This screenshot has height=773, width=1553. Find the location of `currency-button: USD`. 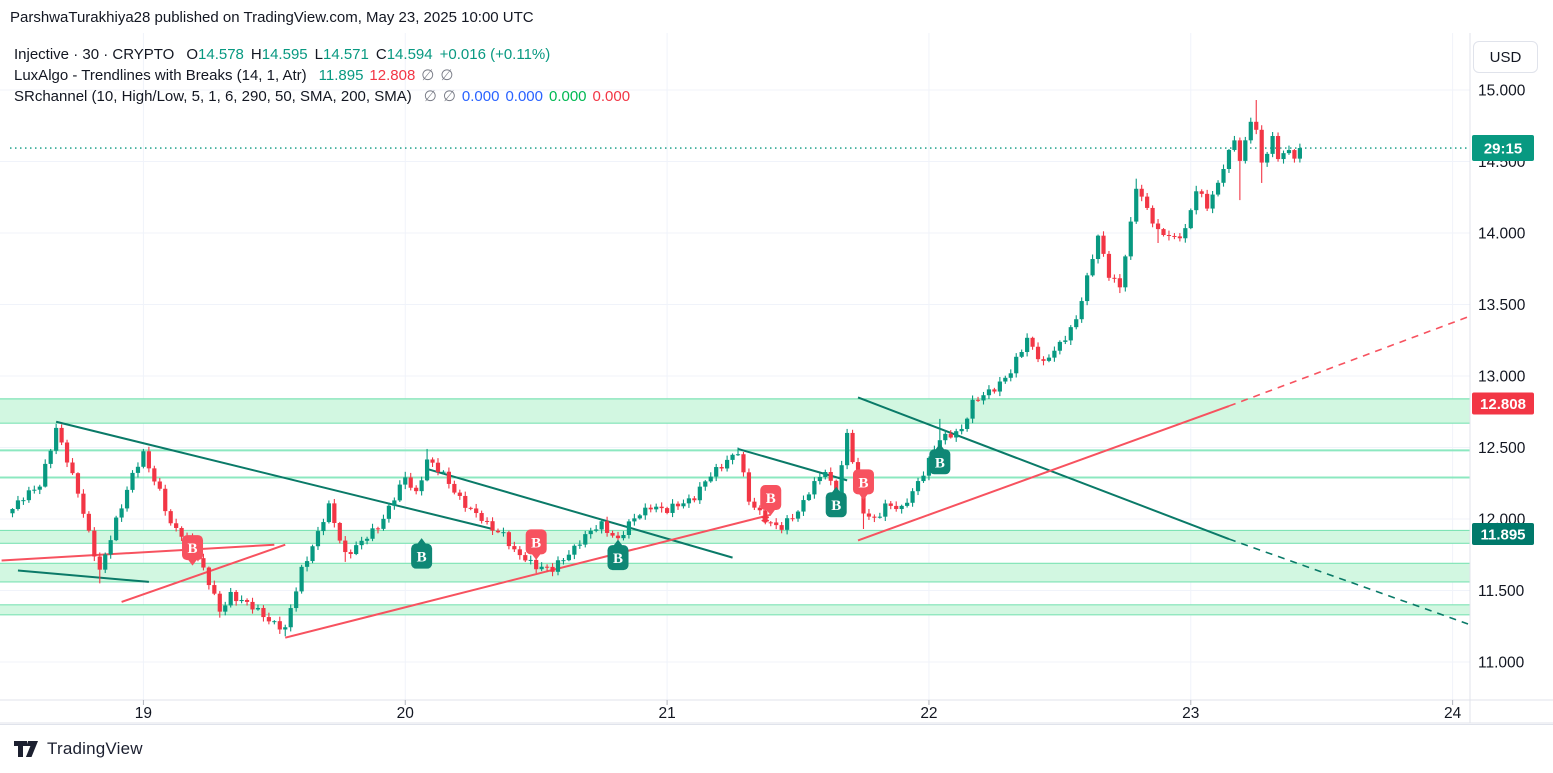

currency-button: USD is located at coordinates (1505, 57).